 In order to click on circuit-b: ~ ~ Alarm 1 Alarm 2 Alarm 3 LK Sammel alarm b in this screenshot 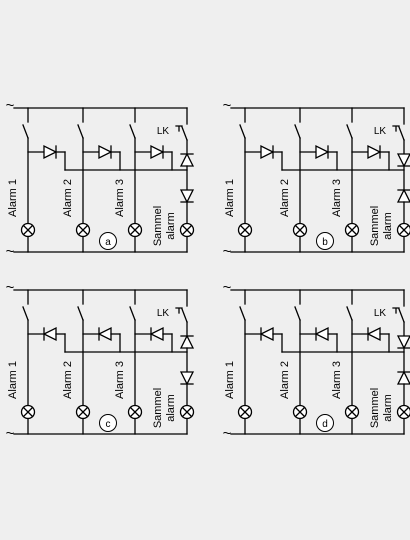, I will do `click(316, 178)`.